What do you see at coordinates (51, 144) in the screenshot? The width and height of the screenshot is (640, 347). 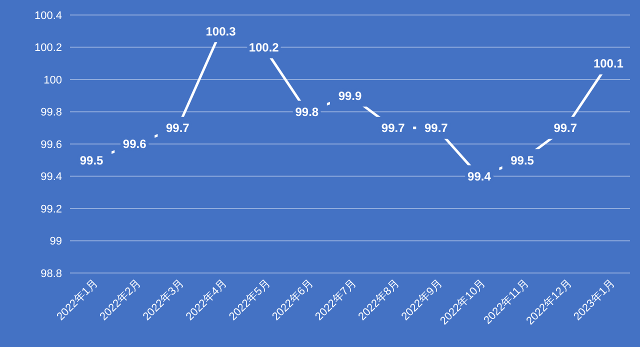 I see `y-tick-label: 99.6` at bounding box center [51, 144].